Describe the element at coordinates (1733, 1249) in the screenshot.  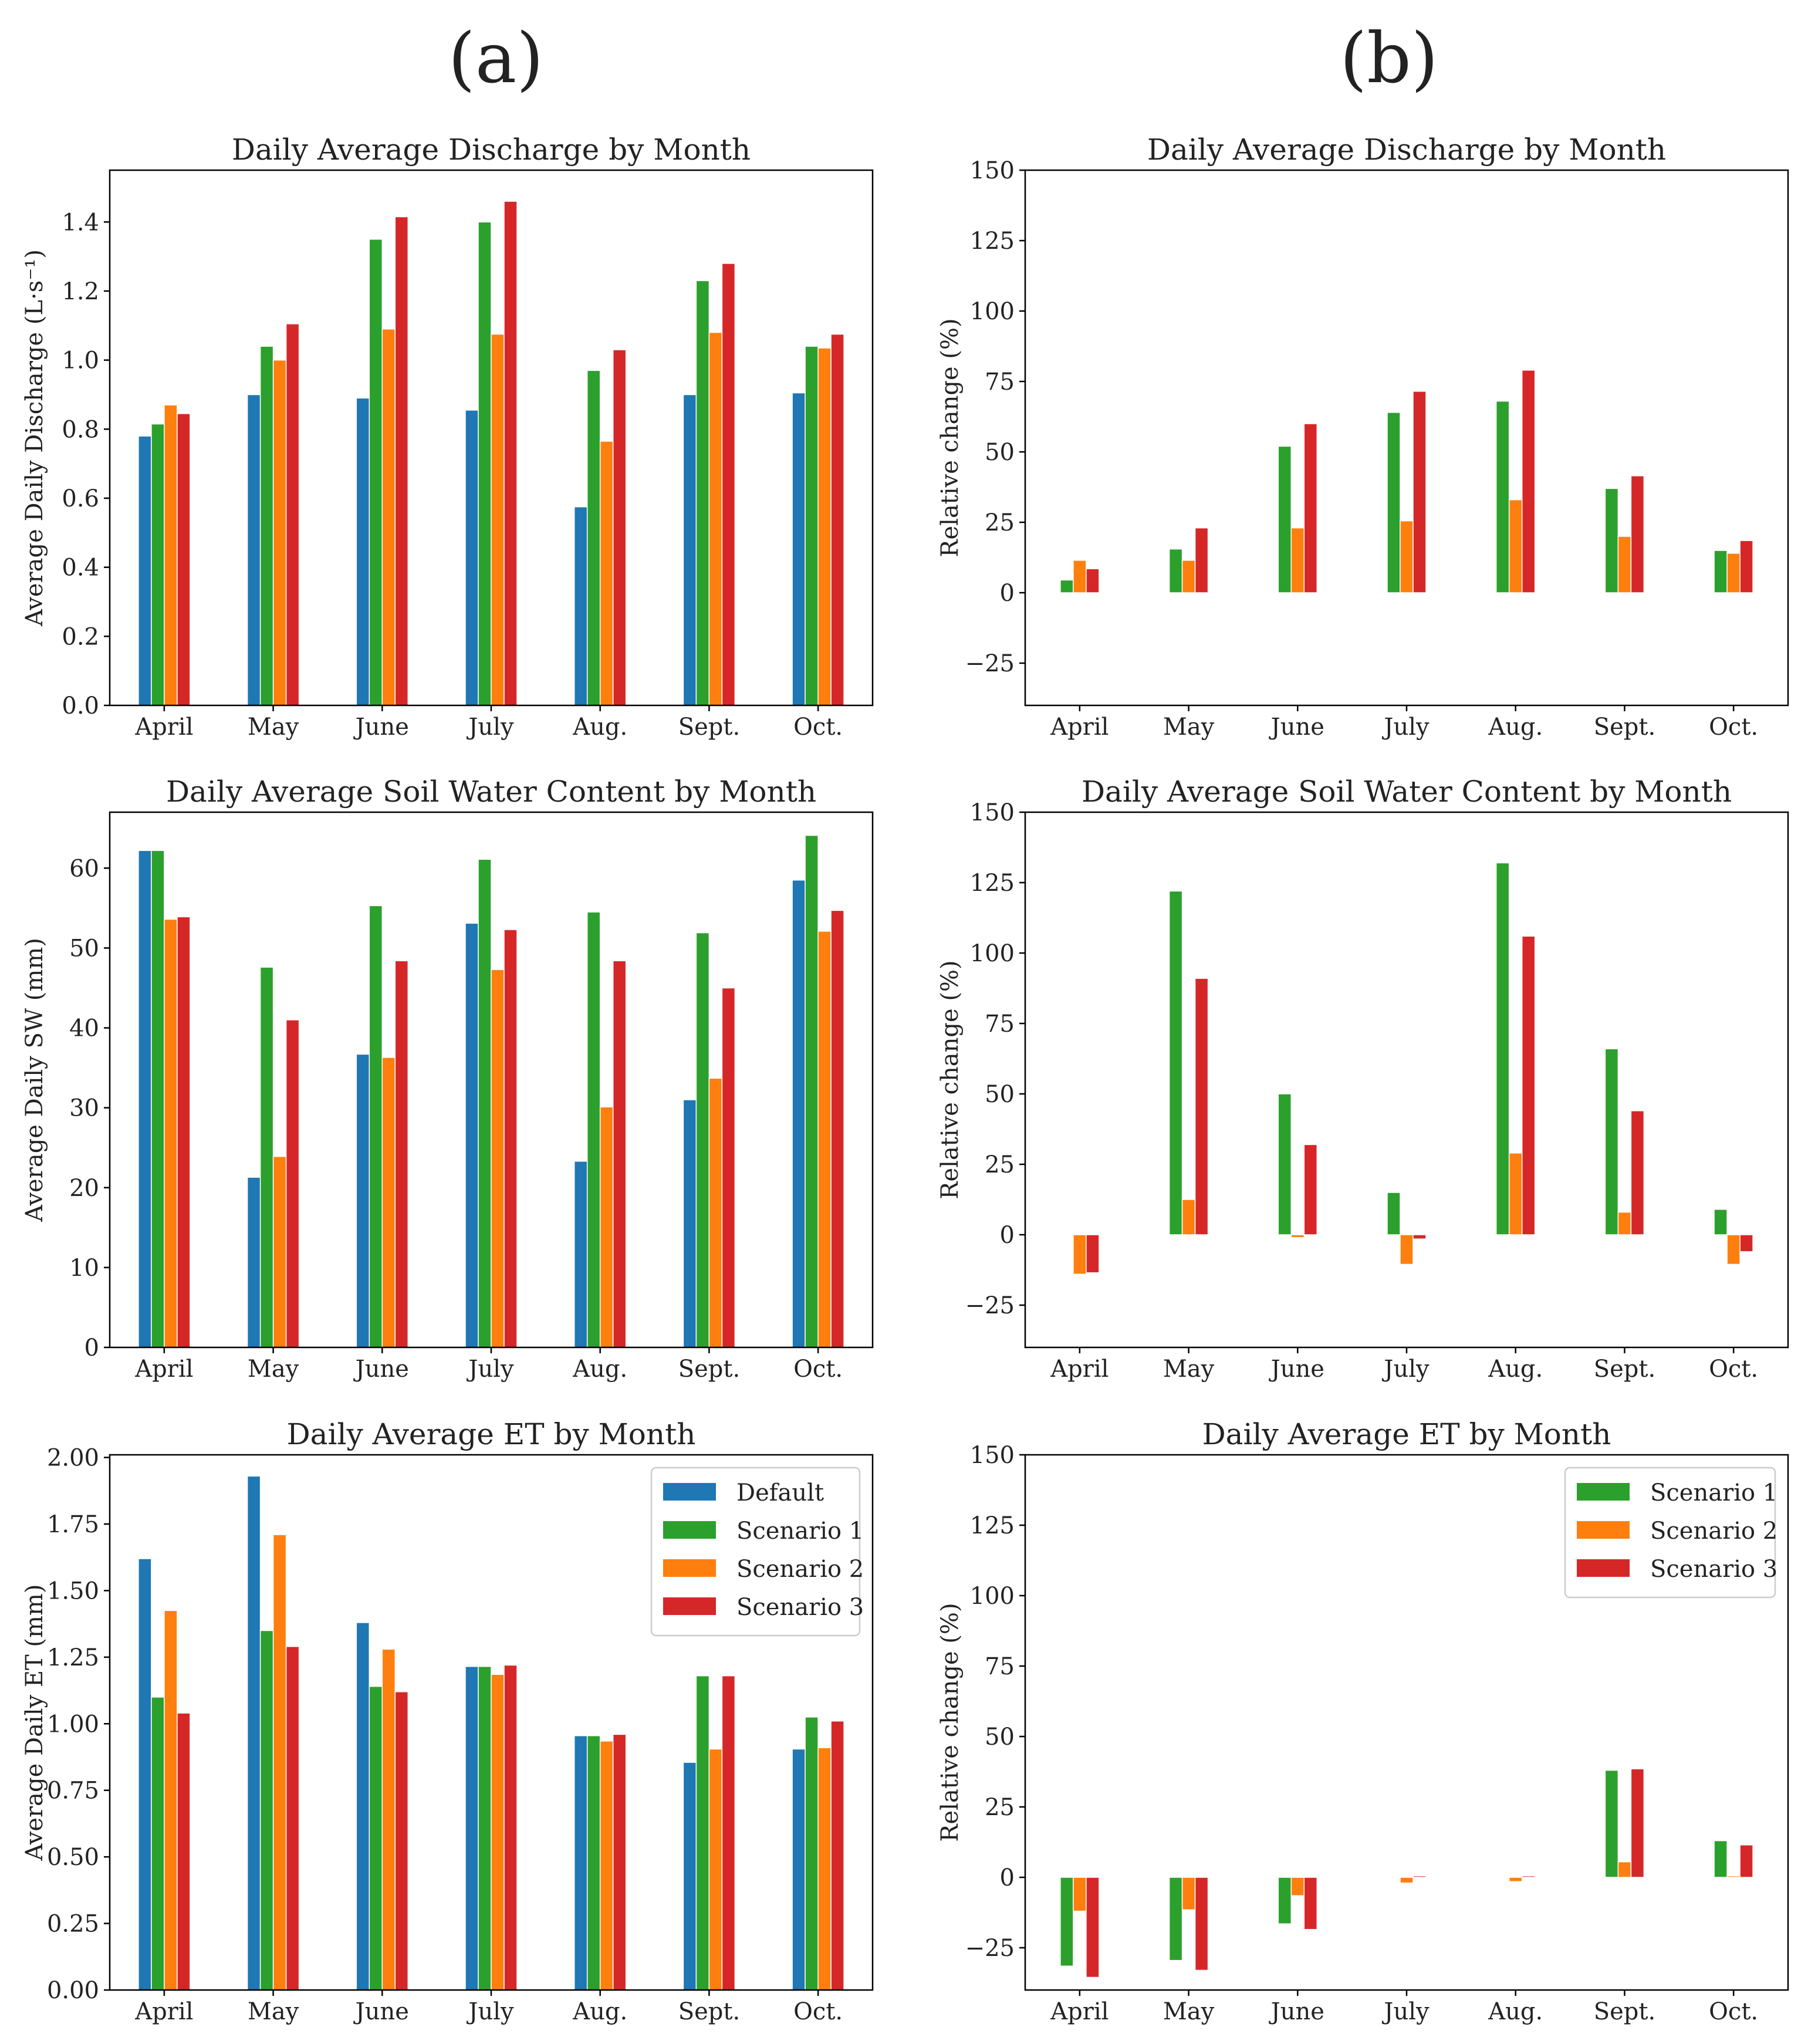
I see `chart-b-soilwater-bar-scenario-2-oct` at that location.